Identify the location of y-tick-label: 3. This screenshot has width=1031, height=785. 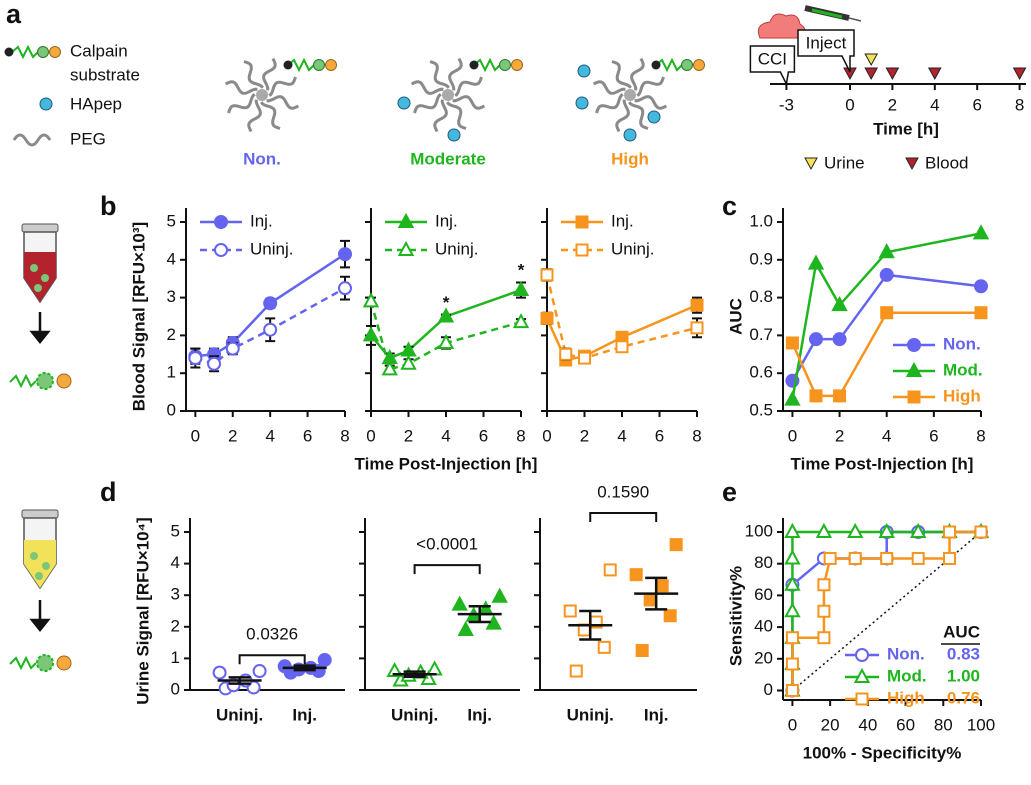
(175, 594).